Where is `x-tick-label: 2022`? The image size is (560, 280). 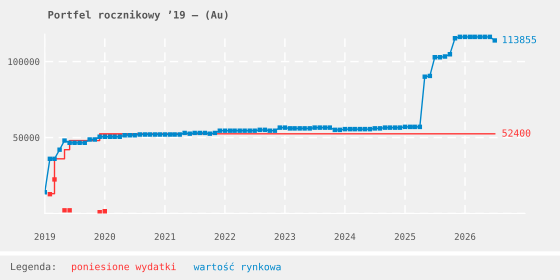
x-tick-label: 2022 is located at coordinates (225, 236).